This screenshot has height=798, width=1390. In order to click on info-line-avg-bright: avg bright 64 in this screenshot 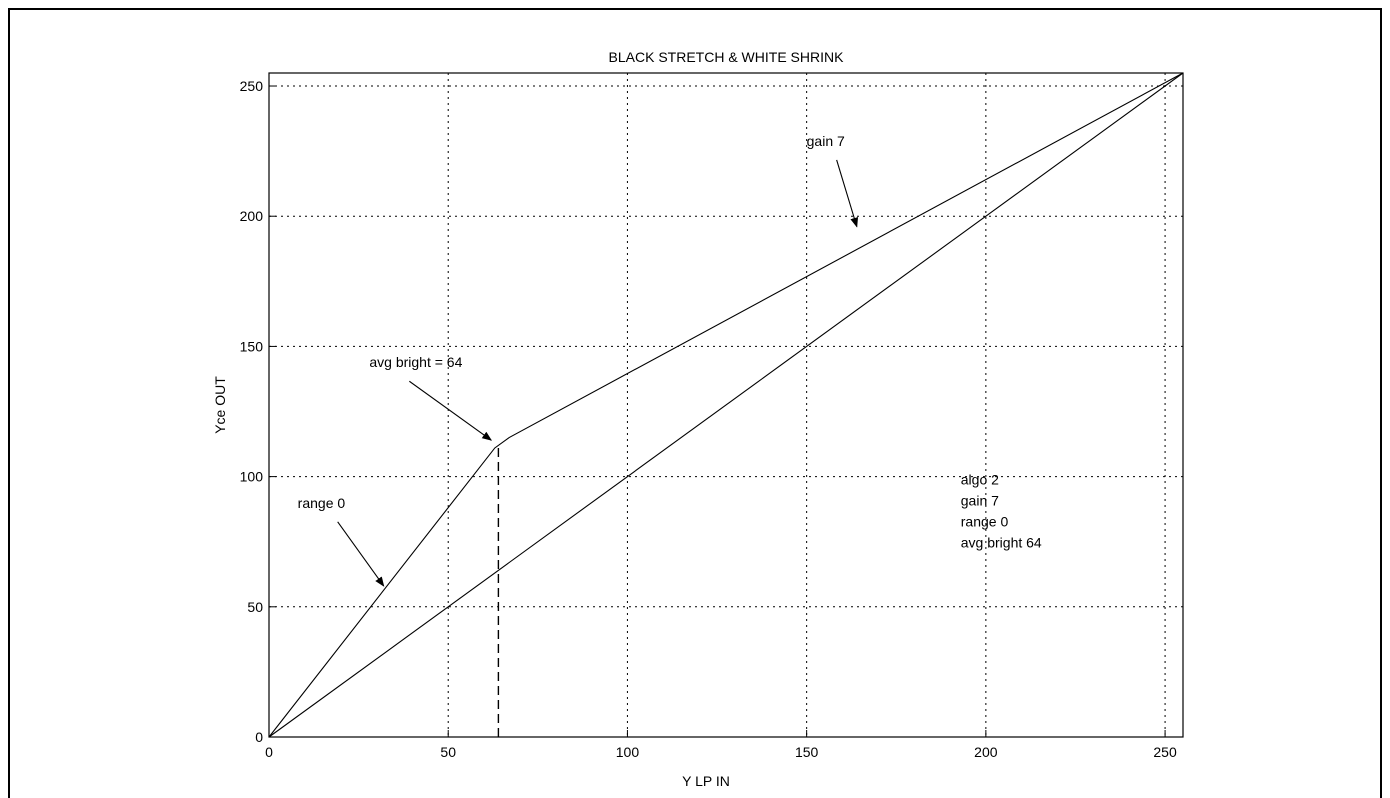, I will do `click(1001, 542)`.